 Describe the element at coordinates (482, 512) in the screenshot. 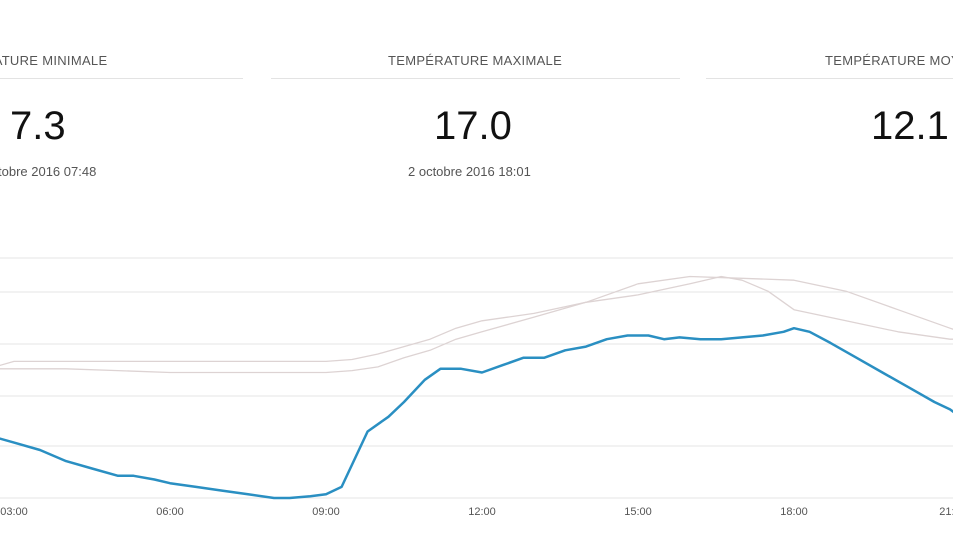

I see `x-tick-label: 12:00` at that location.